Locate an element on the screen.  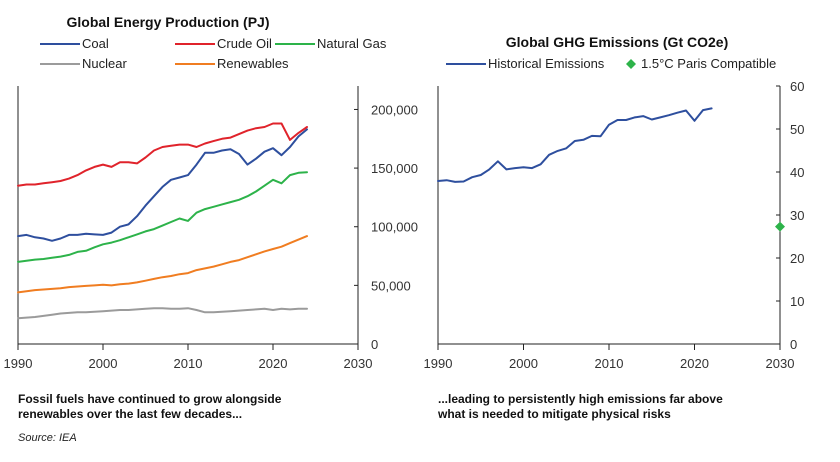
legend-label: Coal is located at coordinates (95, 43).